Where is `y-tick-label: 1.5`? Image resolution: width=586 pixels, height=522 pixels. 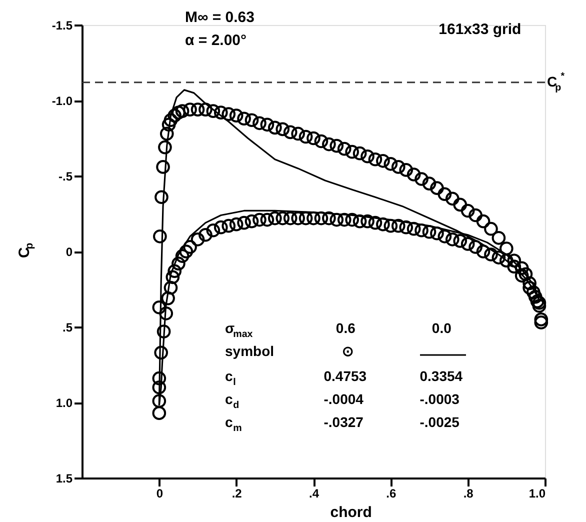
y-tick-label: 1.5 is located at coordinates (64, 479).